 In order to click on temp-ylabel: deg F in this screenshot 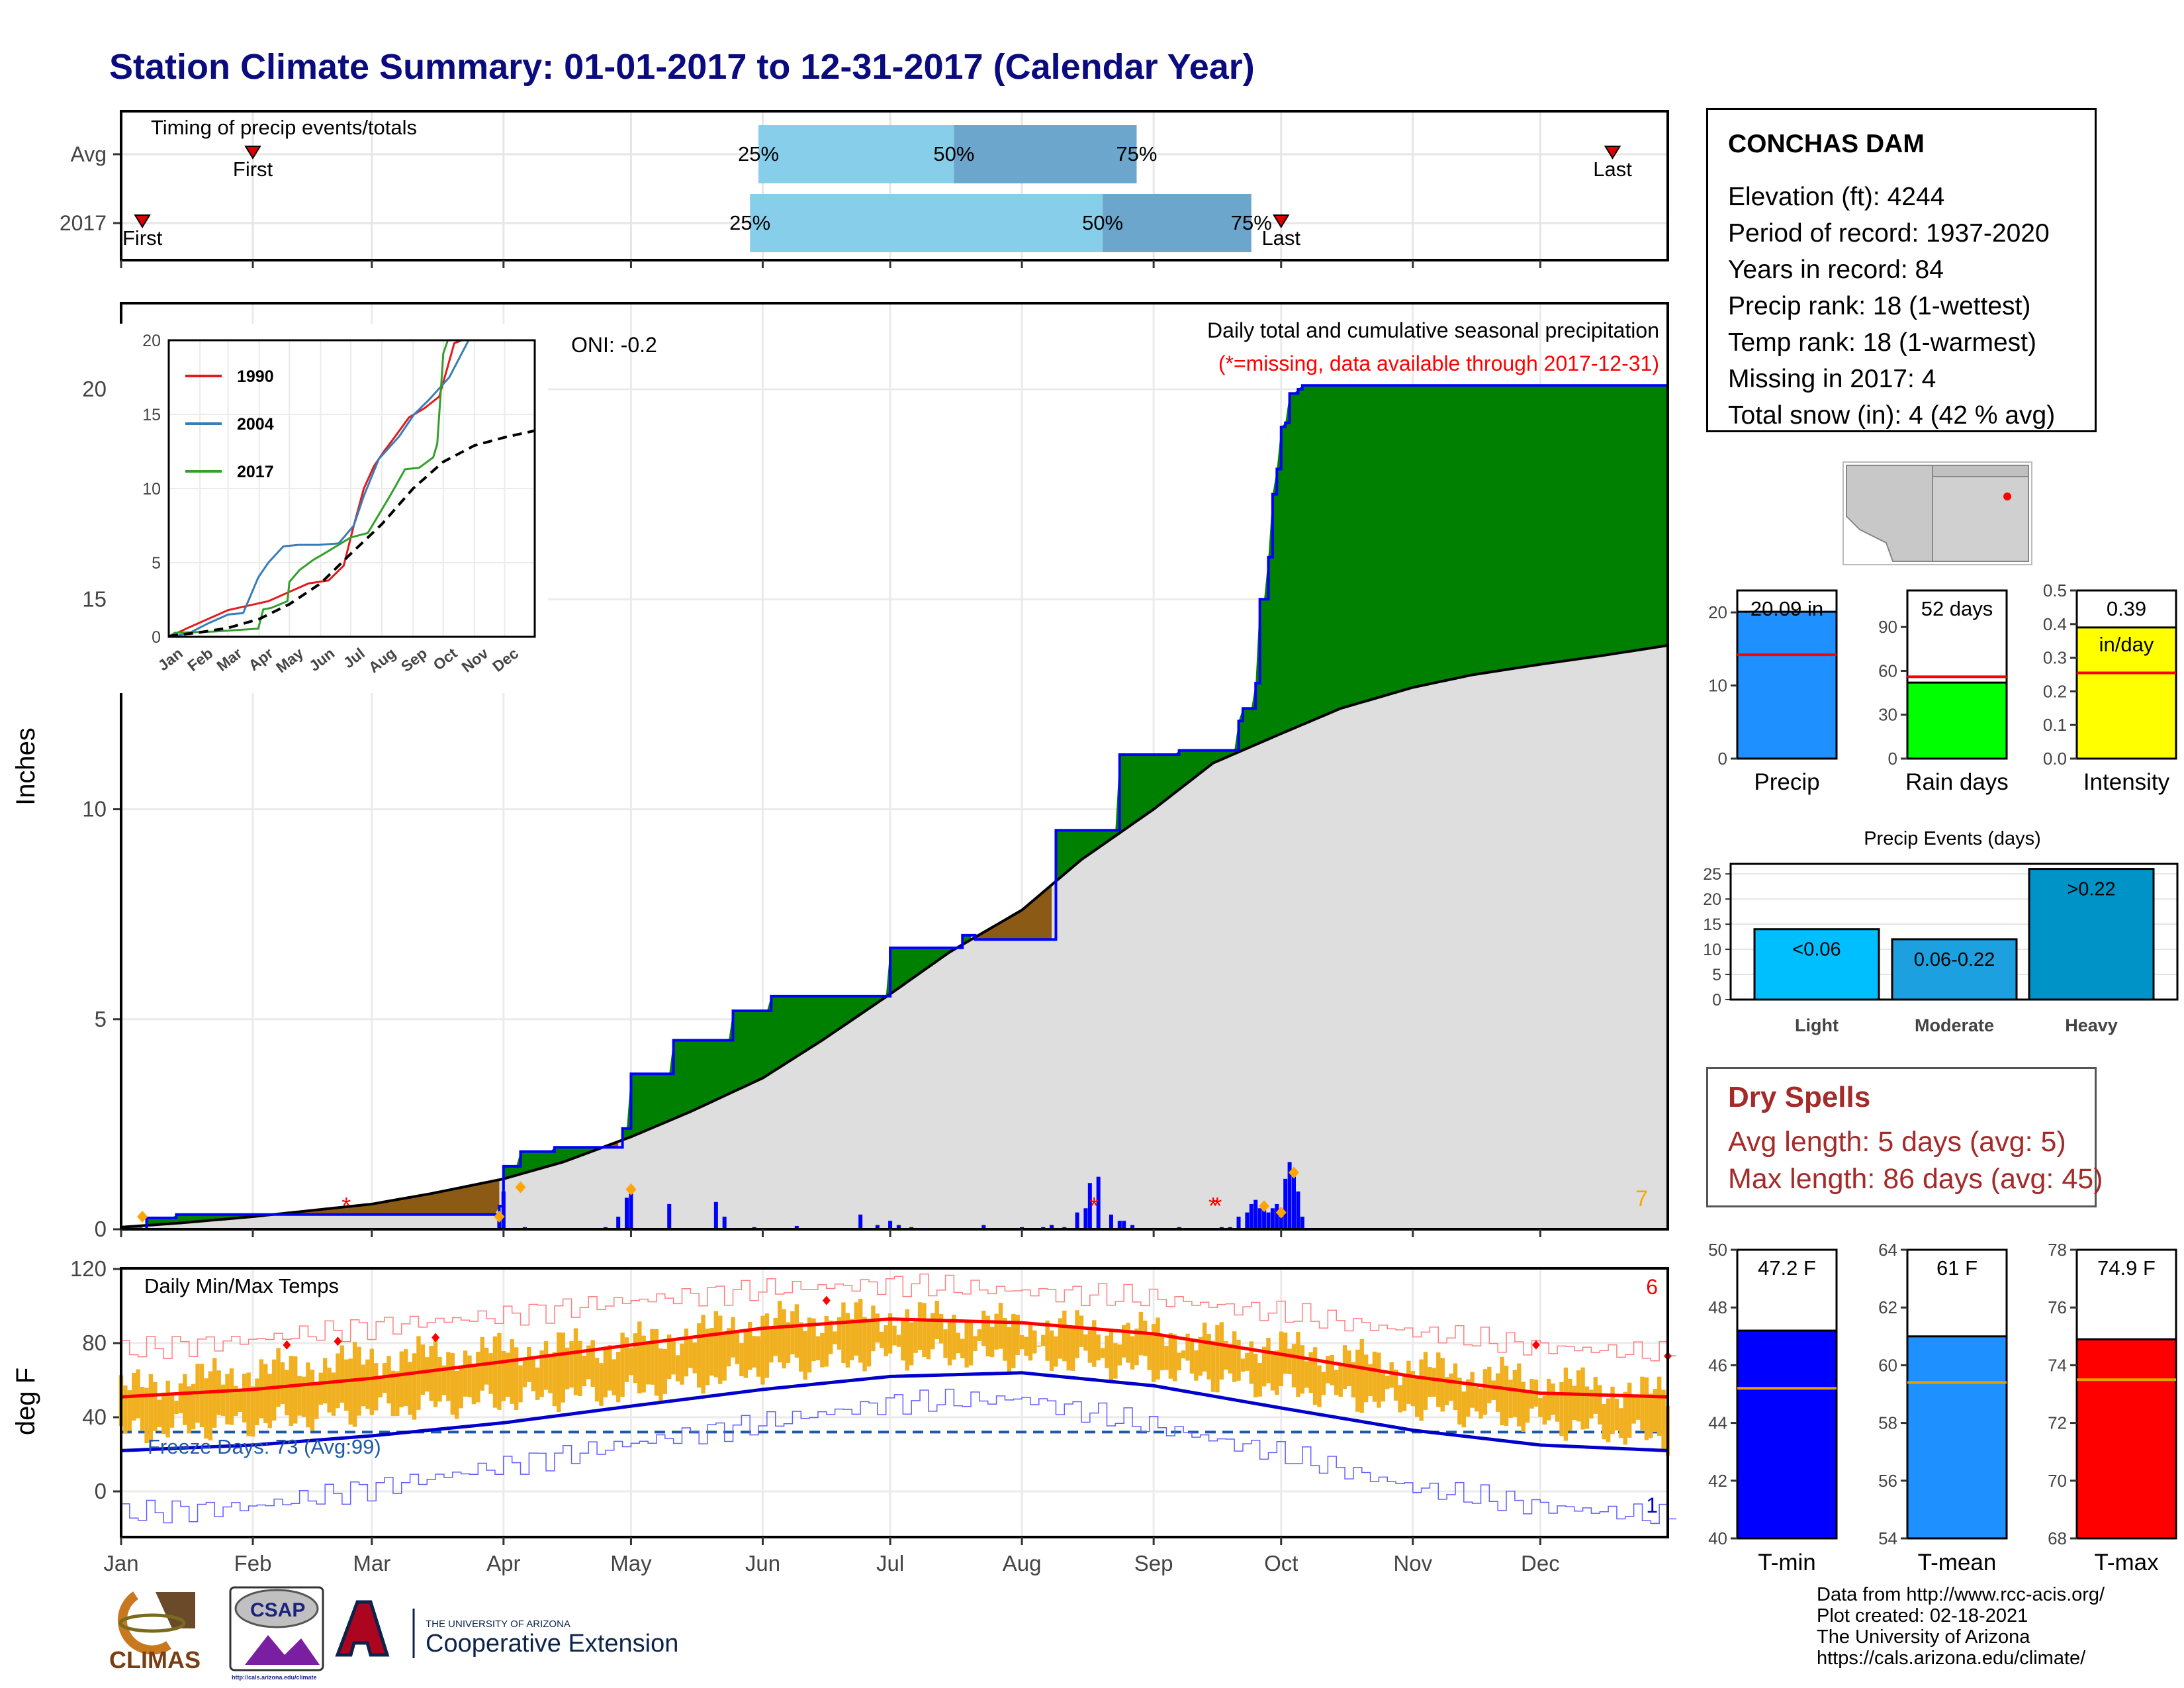, I will do `click(26, 1401)`.